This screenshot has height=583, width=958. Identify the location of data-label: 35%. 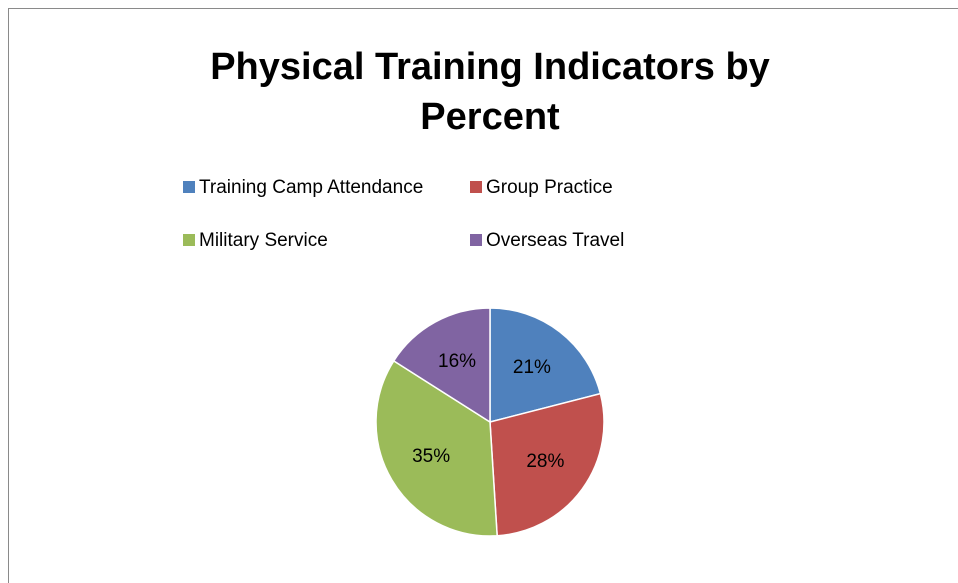
(431, 456).